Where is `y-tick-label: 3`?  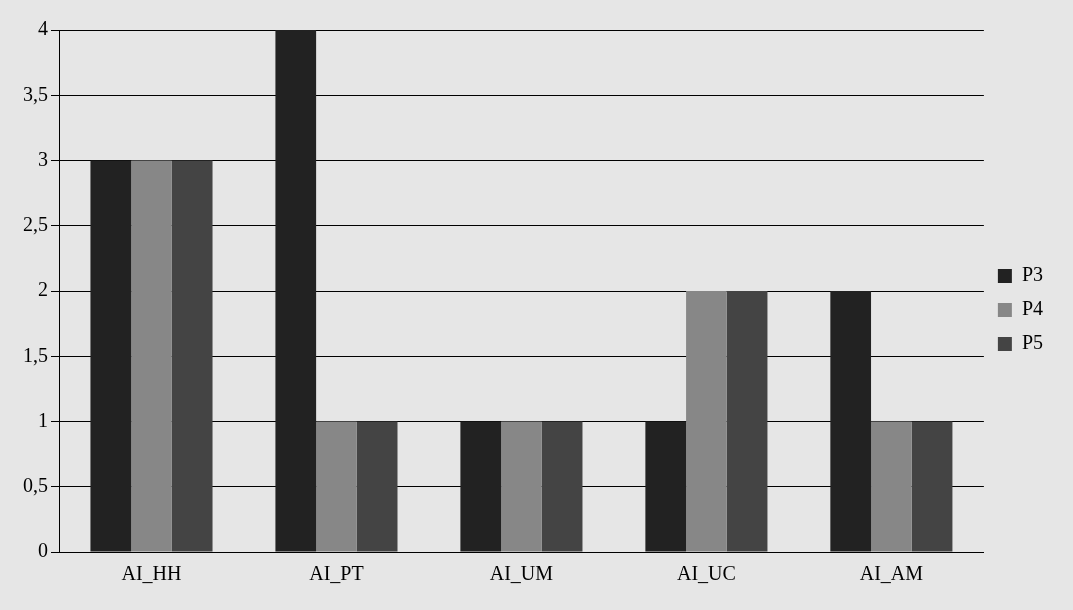 y-tick-label: 3 is located at coordinates (43, 158).